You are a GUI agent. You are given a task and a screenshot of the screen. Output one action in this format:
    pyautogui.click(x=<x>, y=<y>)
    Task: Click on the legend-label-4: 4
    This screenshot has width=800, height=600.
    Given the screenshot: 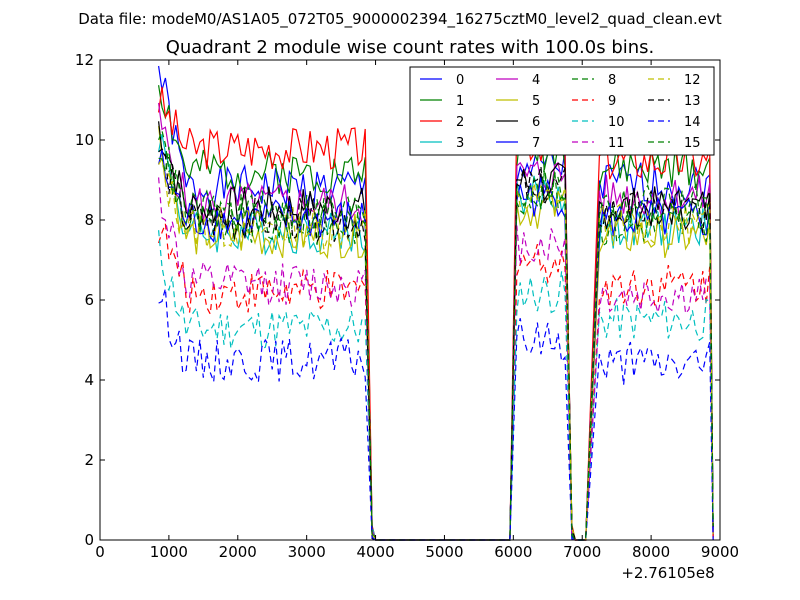 What is the action you would take?
    pyautogui.click(x=536, y=80)
    